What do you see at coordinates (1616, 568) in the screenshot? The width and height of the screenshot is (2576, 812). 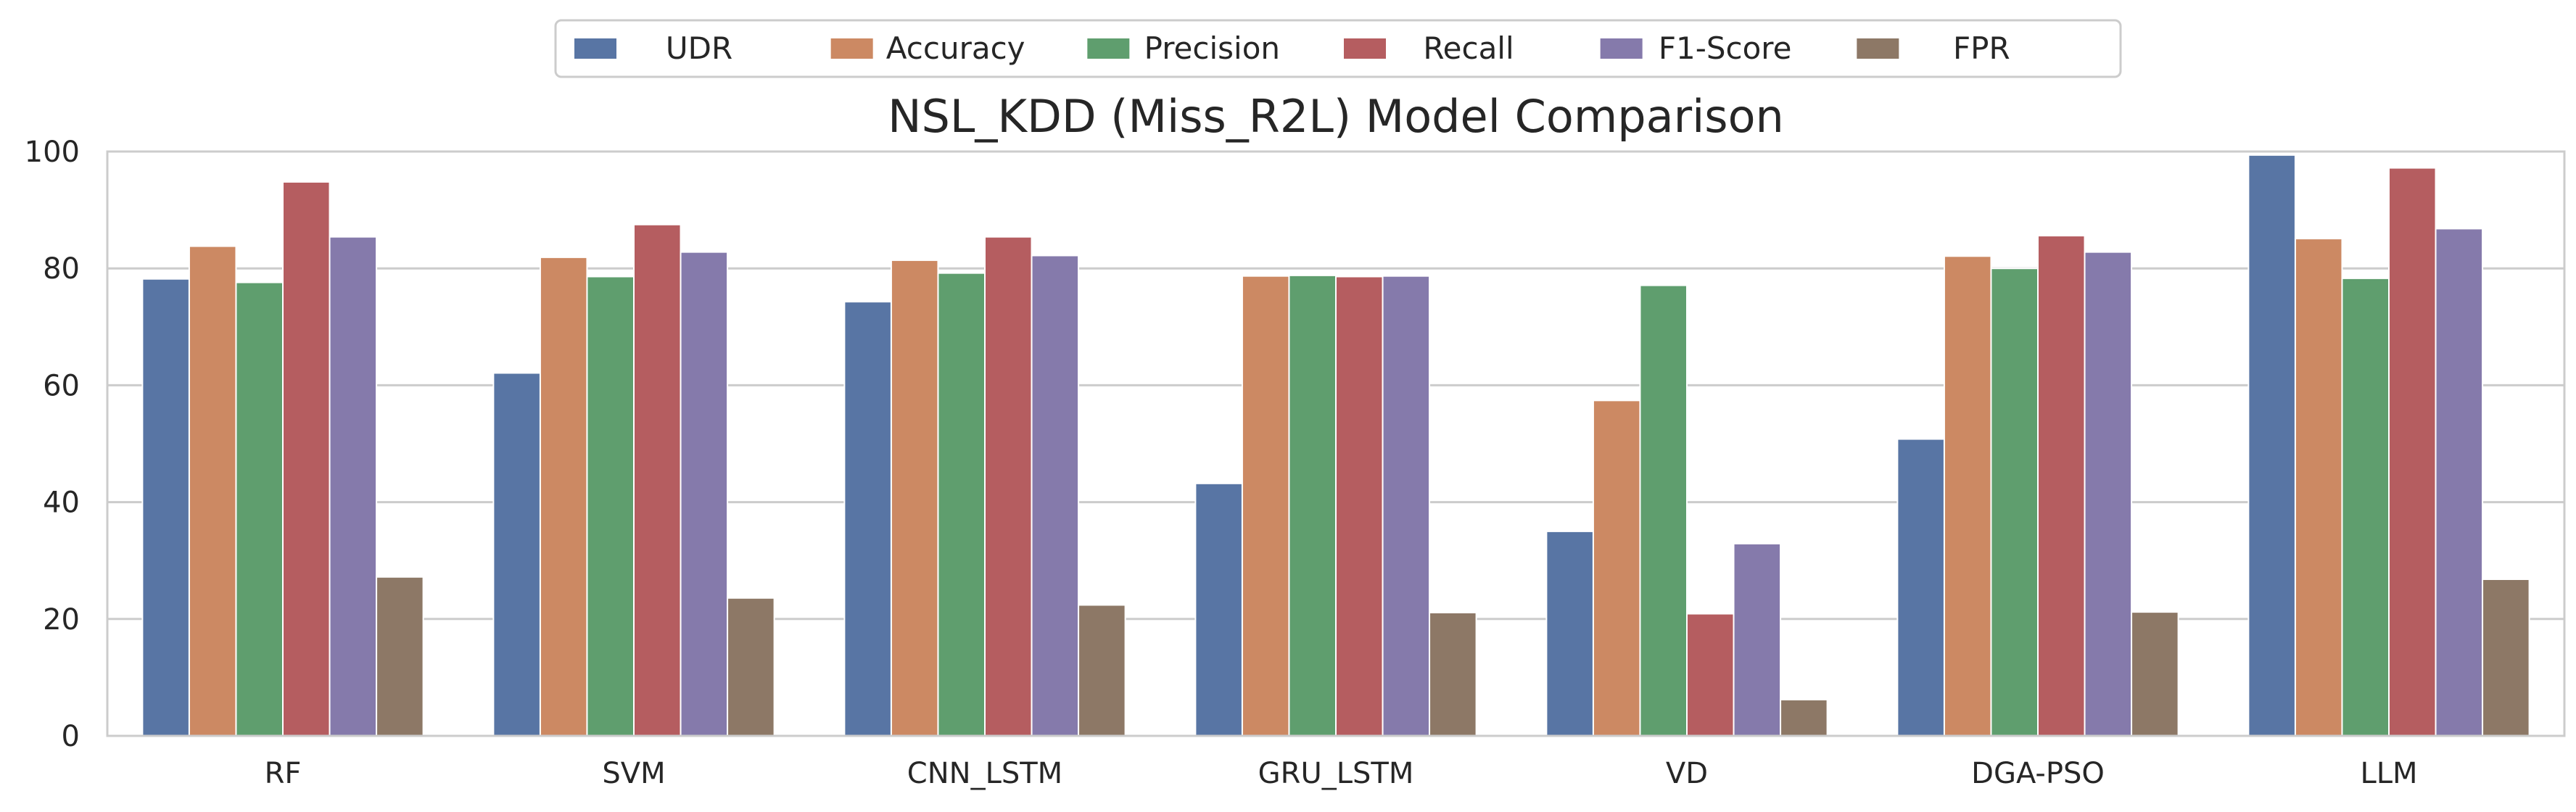 I see `bar-vd-accuracy` at bounding box center [1616, 568].